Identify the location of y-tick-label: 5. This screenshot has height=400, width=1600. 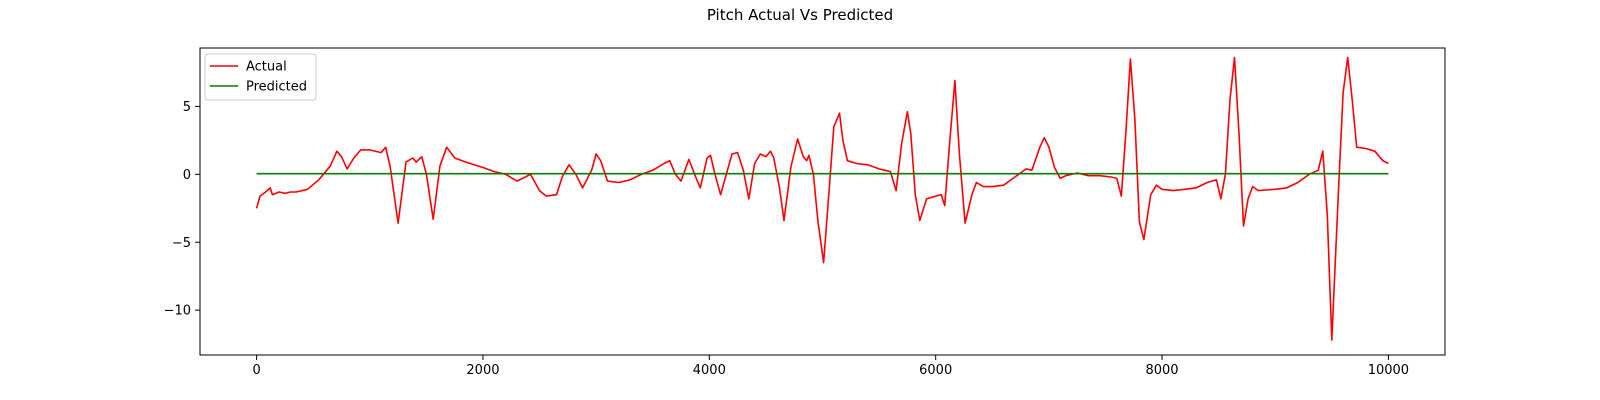
(187, 107).